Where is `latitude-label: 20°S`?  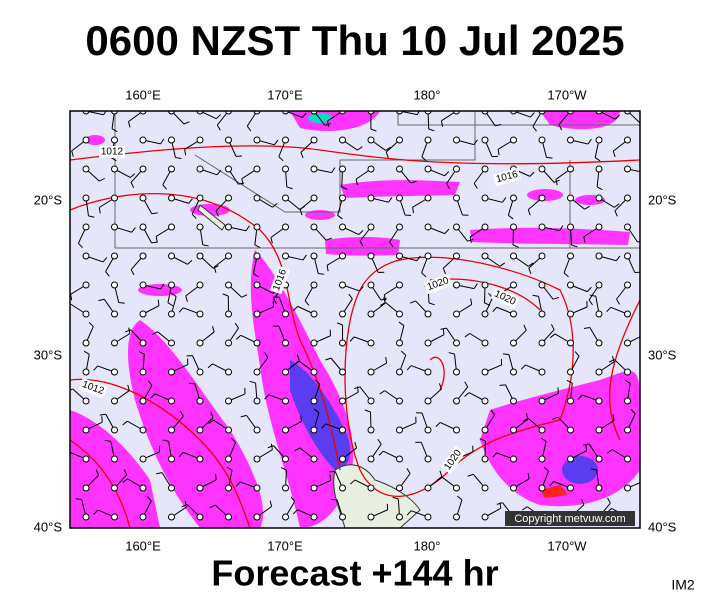 latitude-label: 20°S is located at coordinates (48, 199).